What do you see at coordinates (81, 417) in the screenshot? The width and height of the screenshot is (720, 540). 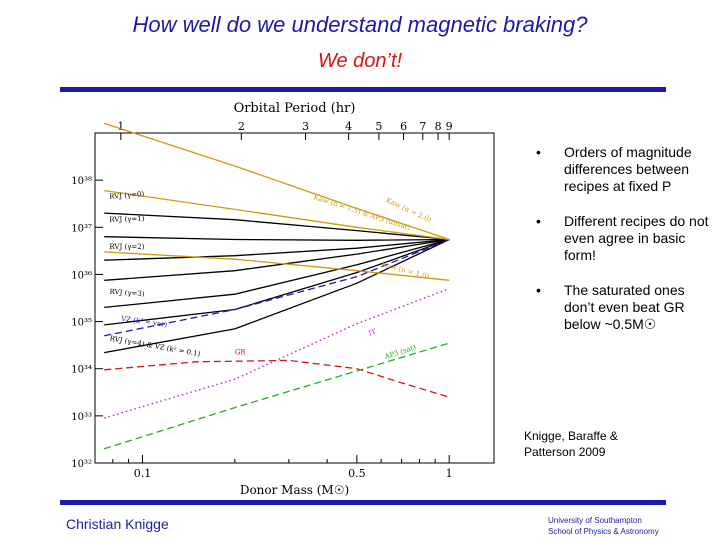 I see `y-axis-tick-label: 10³³` at bounding box center [81, 417].